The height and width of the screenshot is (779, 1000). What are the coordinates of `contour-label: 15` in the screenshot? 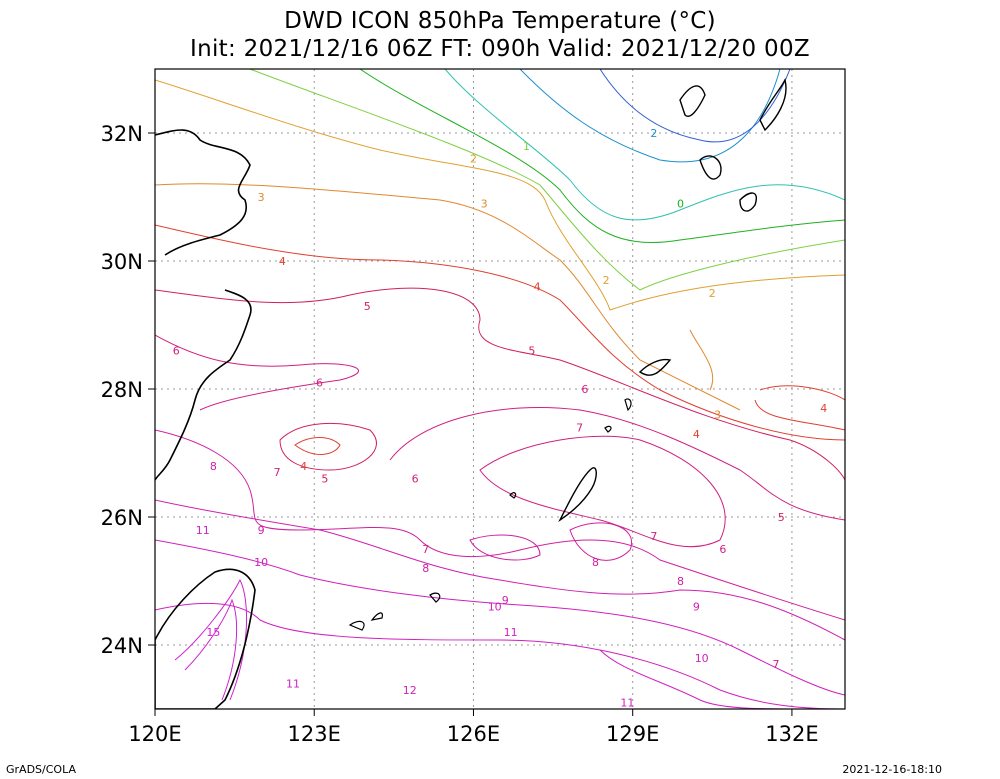 It's located at (213, 632).